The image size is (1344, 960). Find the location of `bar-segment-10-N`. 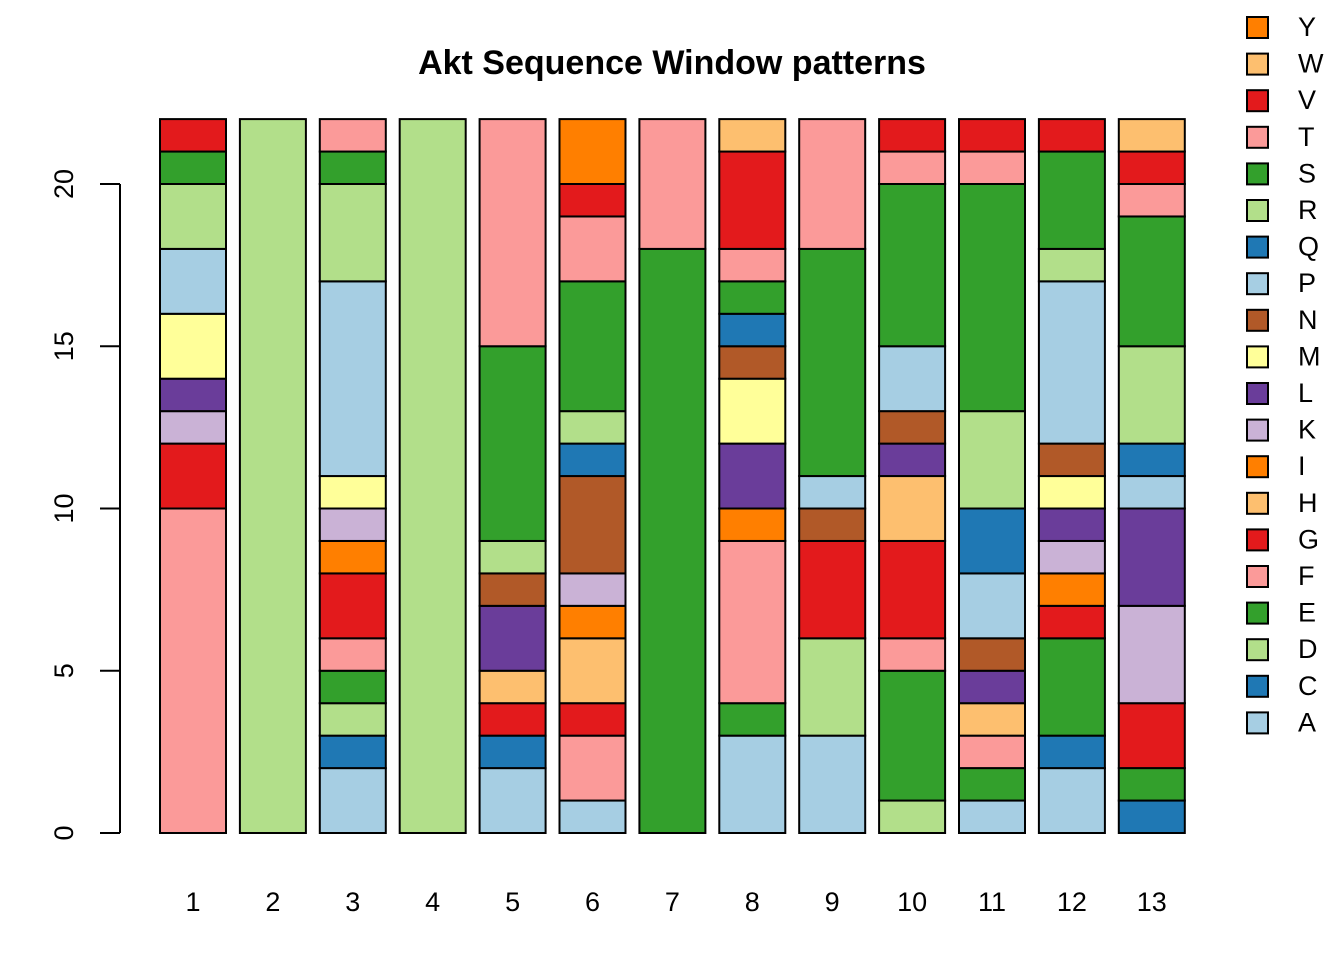

bar-segment-10-N is located at coordinates (912, 427).